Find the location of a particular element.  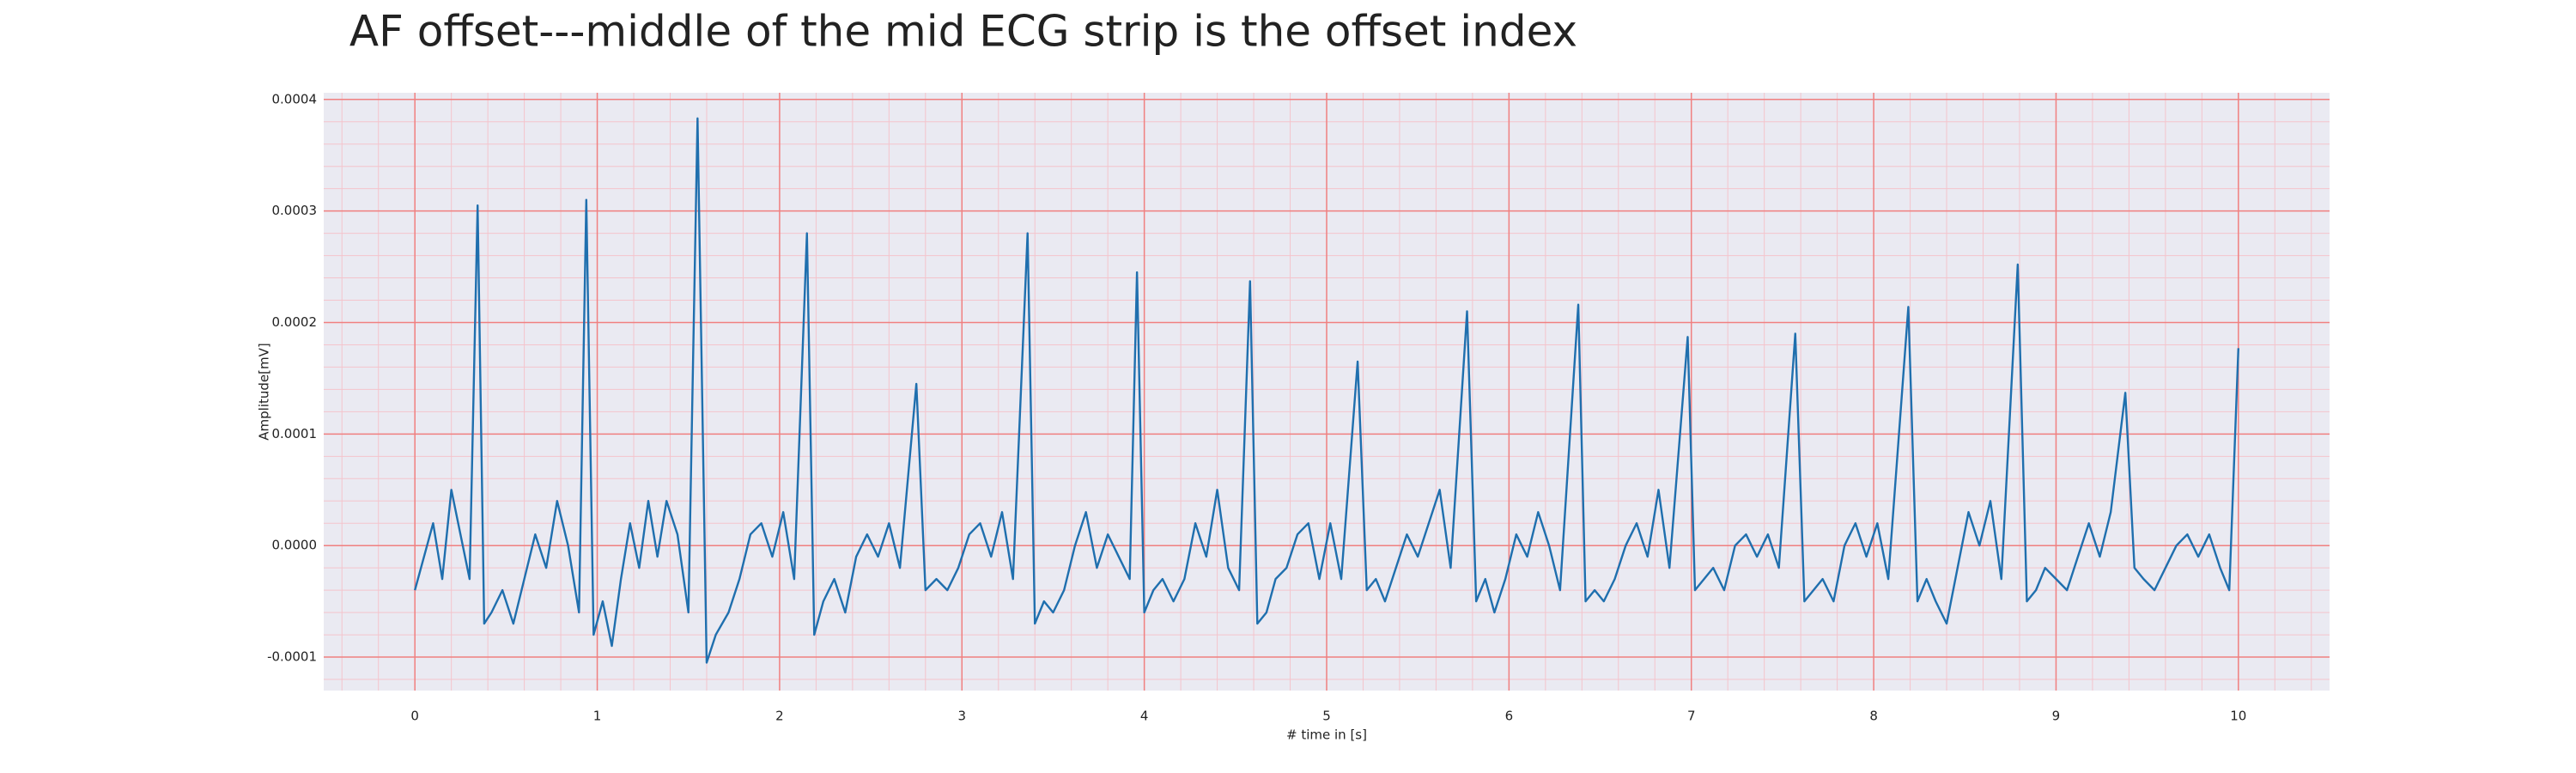

y-tick-label: 0.0000 is located at coordinates (295, 545).